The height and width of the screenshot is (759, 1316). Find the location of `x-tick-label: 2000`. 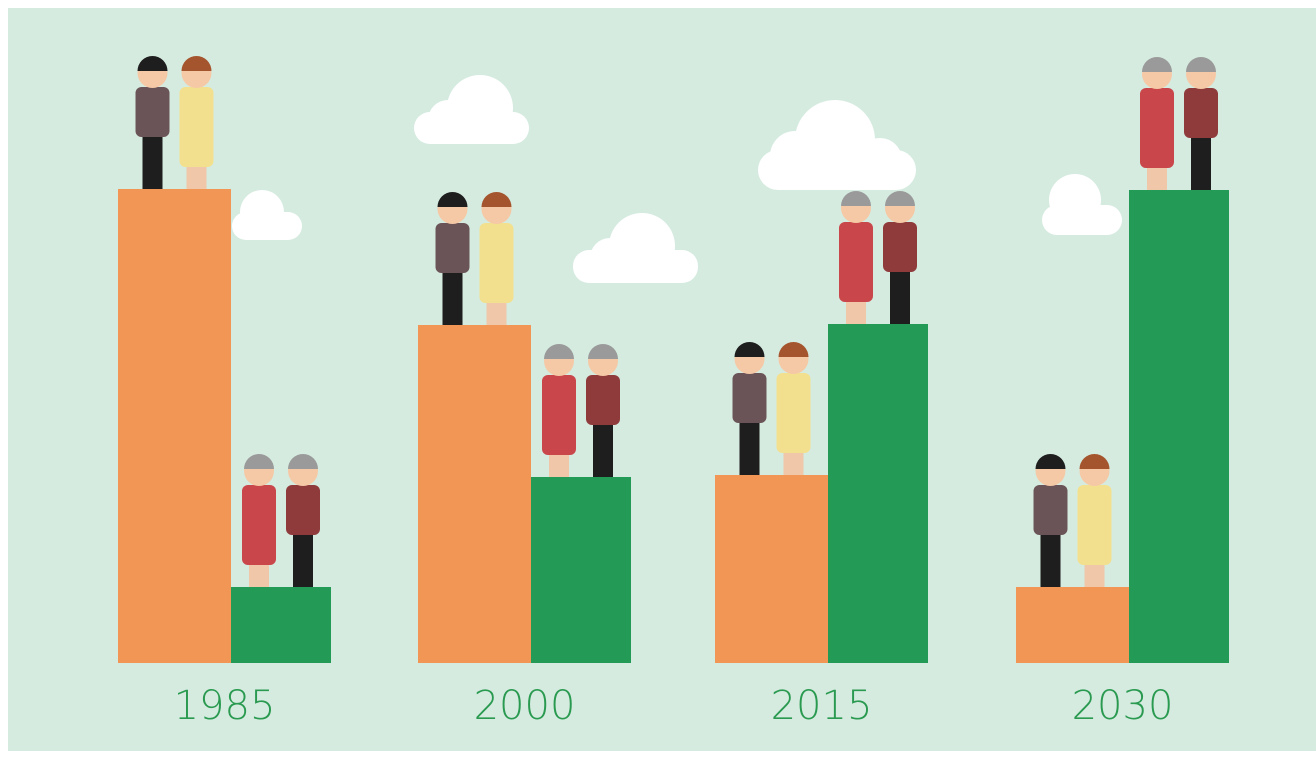

x-tick-label: 2000 is located at coordinates (525, 706).